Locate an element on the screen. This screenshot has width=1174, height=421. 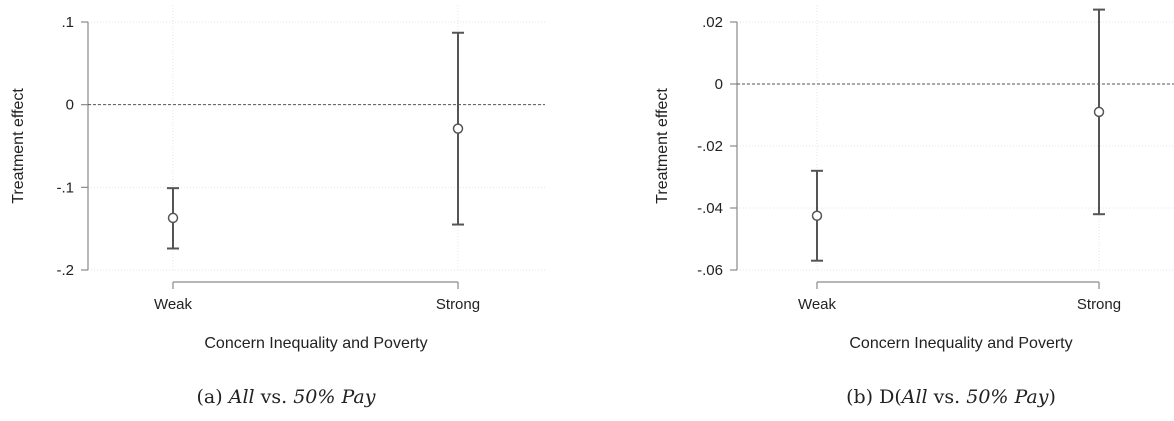
y-tick-label: -.06 is located at coordinates (710, 270).